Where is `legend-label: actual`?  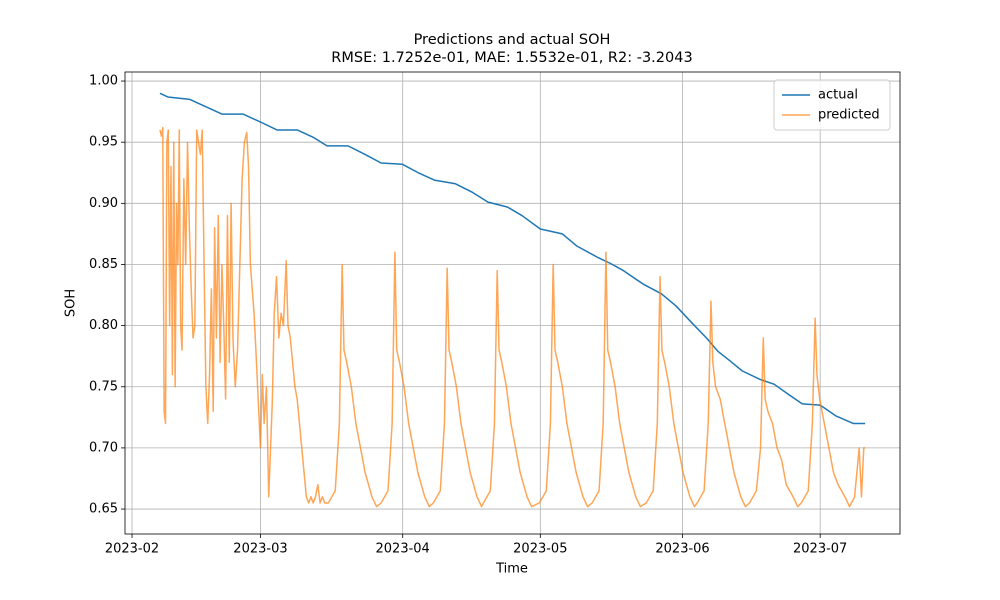
legend-label: actual is located at coordinates (838, 95).